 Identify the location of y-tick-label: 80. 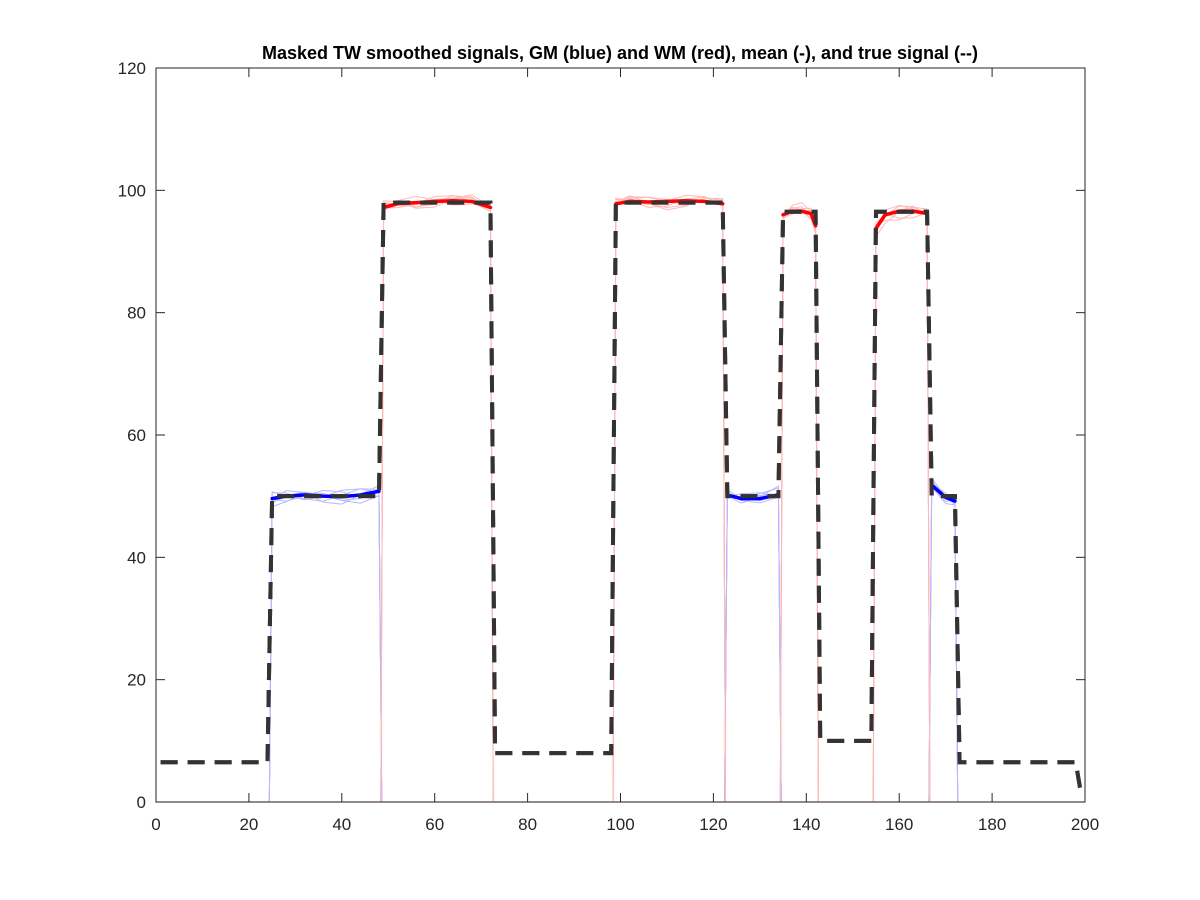
(136, 313).